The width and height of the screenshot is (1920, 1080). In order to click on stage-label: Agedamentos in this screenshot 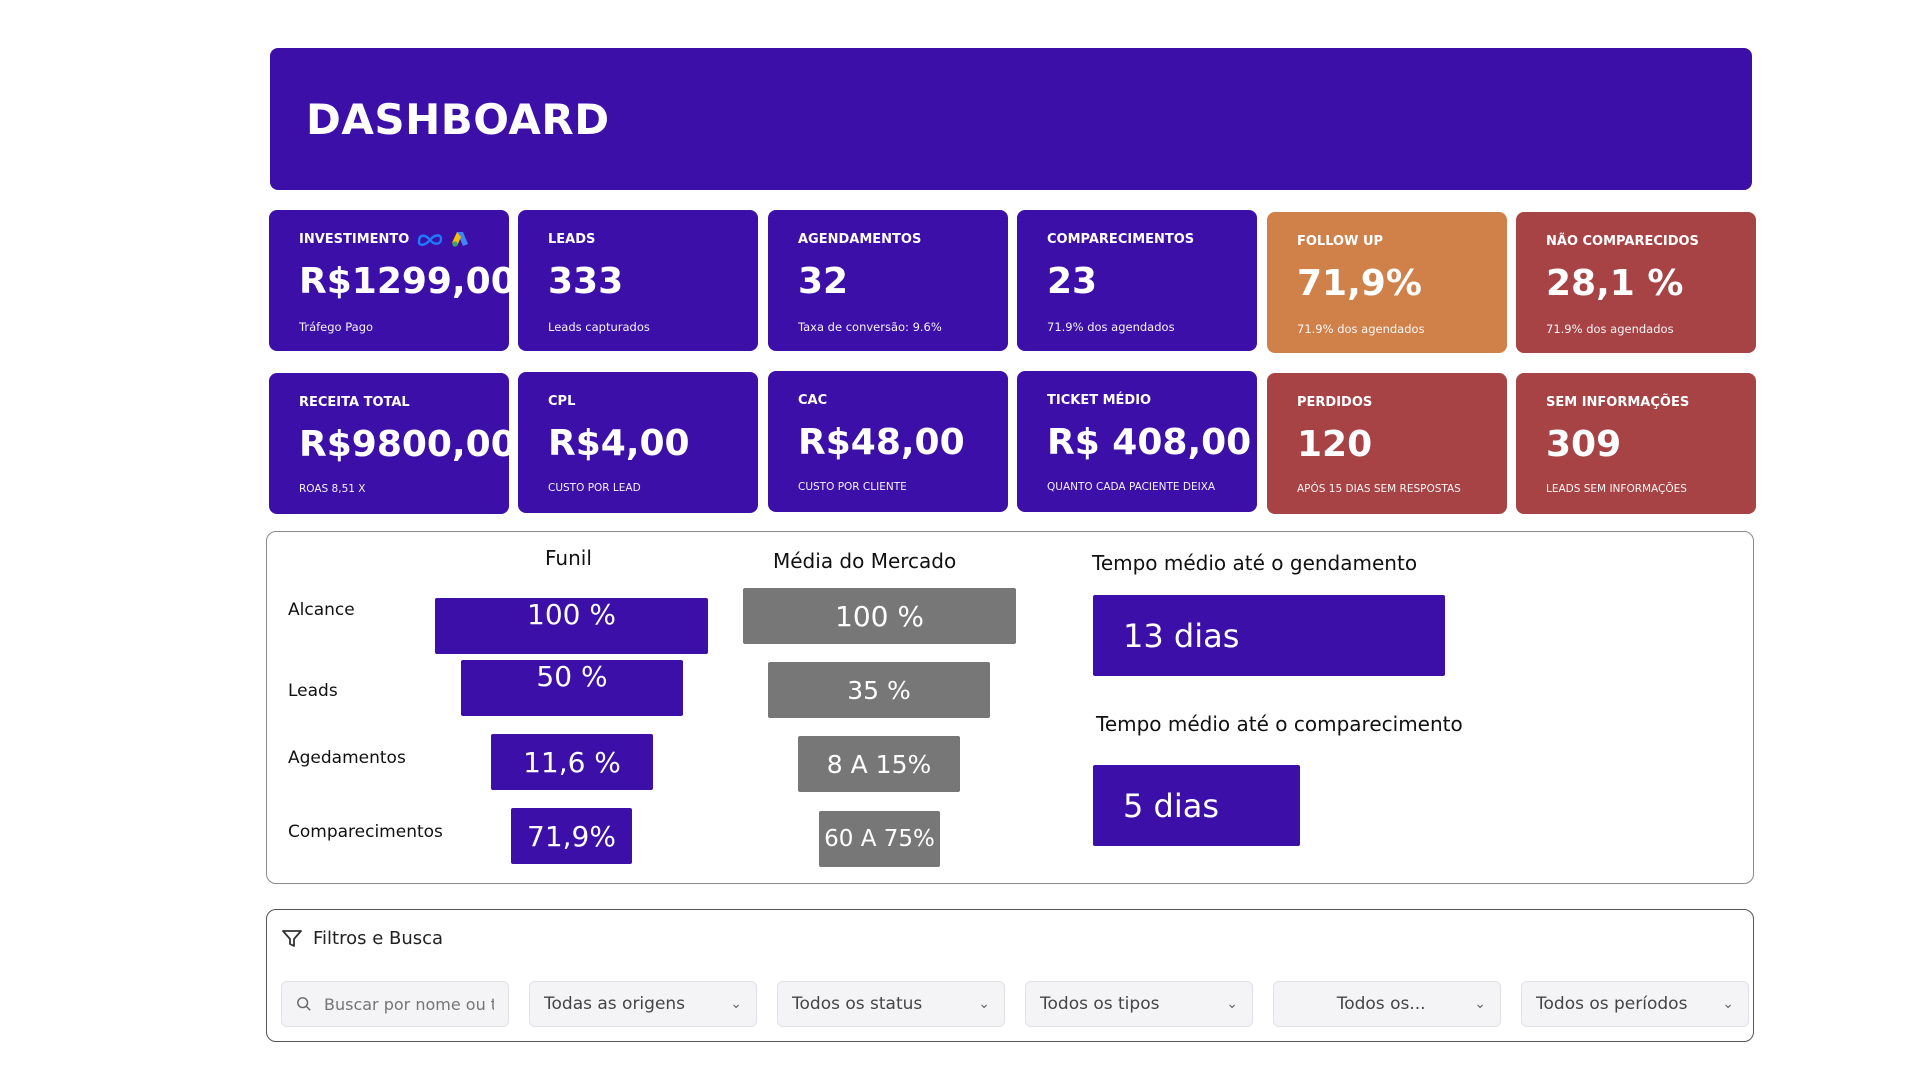, I will do `click(347, 758)`.